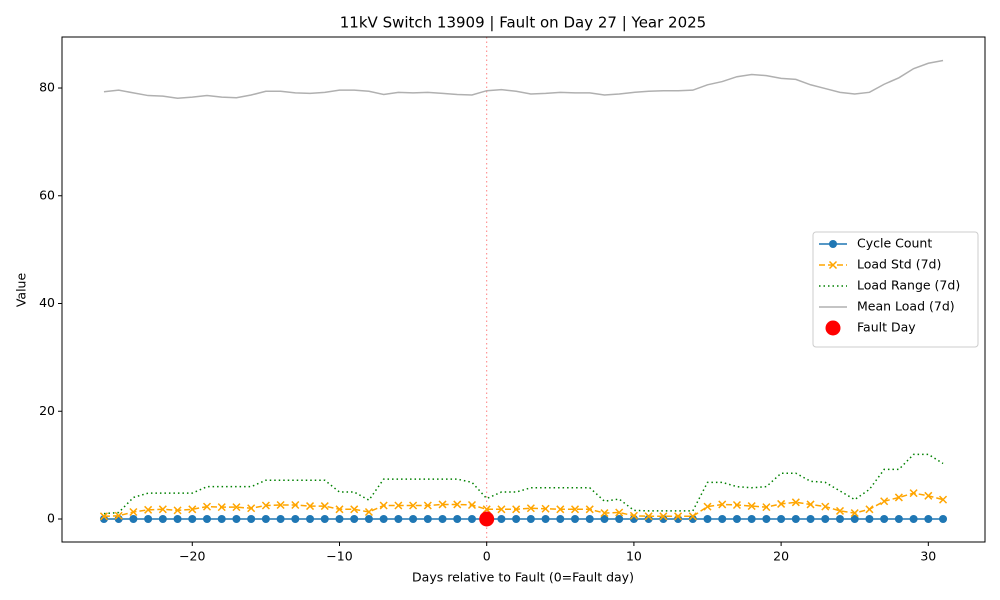 This screenshot has height=600, width=1000. What do you see at coordinates (339, 556) in the screenshot?
I see `x-tick-label: −10` at bounding box center [339, 556].